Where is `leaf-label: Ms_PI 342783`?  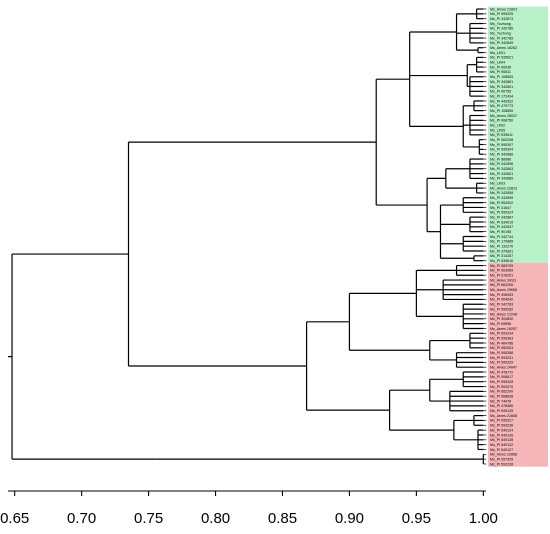
leaf-label: Ms_PI 342783 is located at coordinates (501, 305).